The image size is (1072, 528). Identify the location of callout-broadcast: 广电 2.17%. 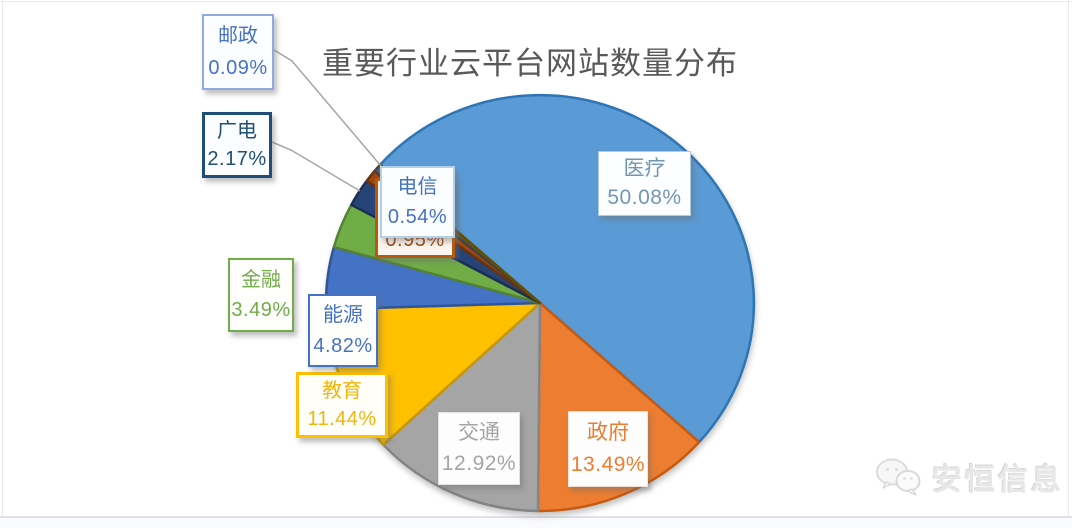
(237, 145).